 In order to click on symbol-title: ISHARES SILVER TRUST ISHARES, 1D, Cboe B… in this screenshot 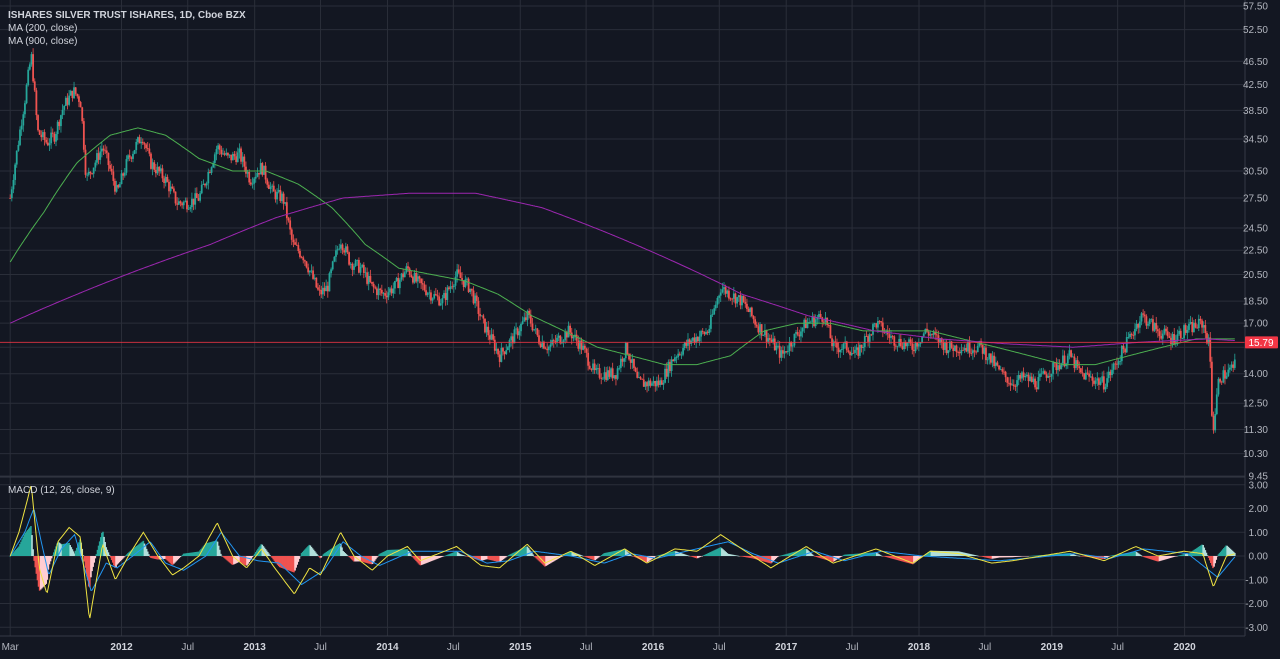, I will do `click(127, 15)`.